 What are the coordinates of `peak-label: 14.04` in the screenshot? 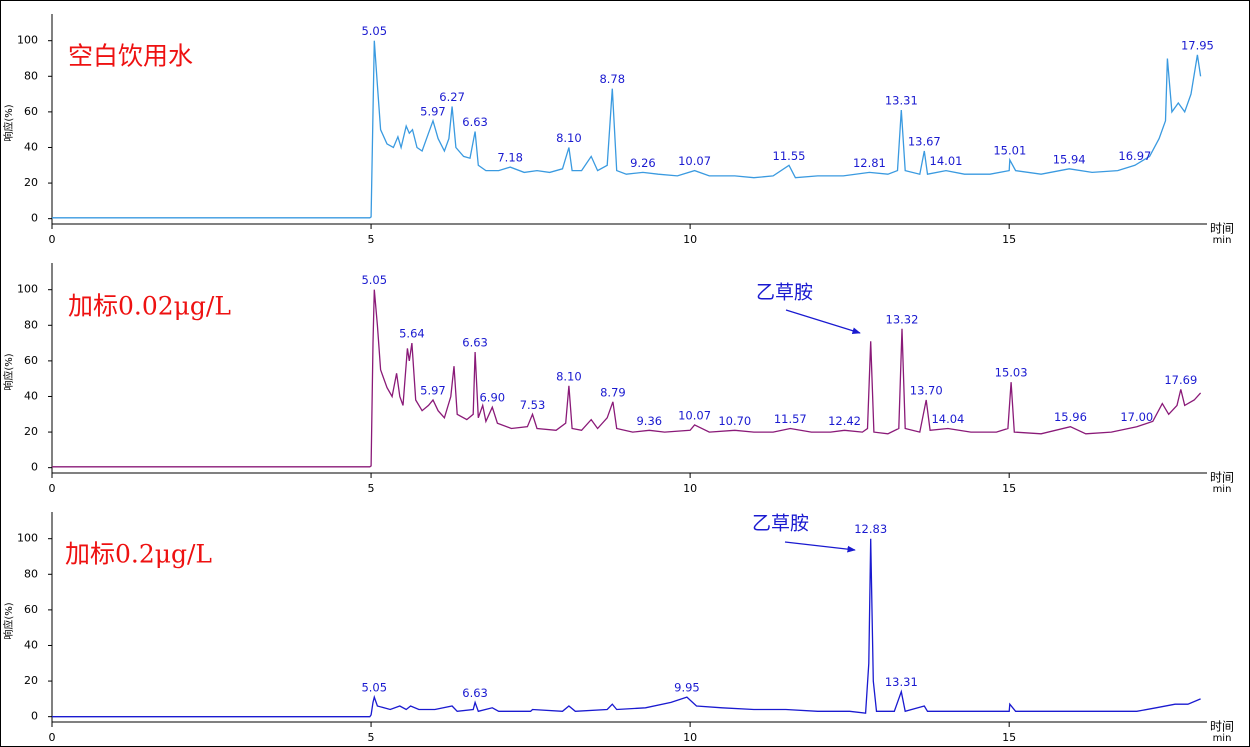 It's located at (947, 419).